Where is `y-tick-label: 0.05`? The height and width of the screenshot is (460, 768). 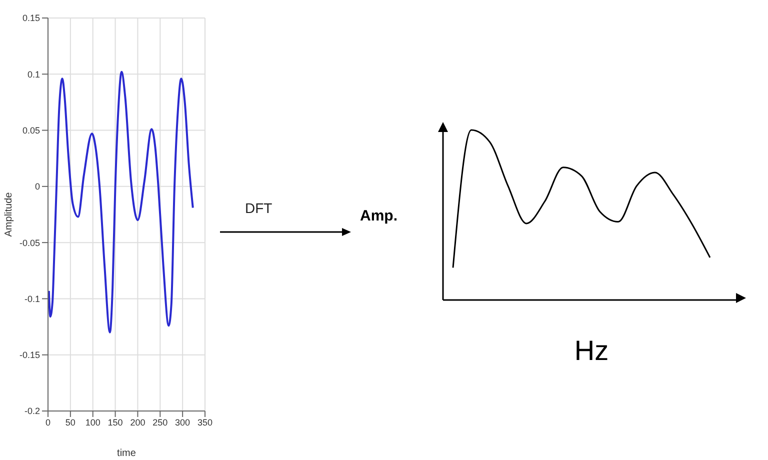
y-tick-label: 0.05 is located at coordinates (31, 130).